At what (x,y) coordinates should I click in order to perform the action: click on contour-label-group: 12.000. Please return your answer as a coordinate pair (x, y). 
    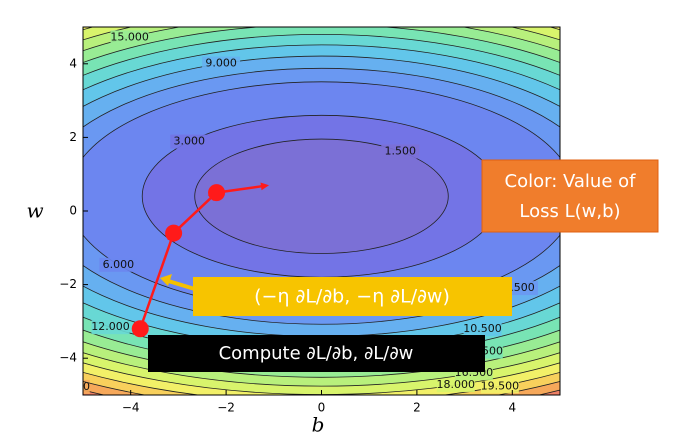
    Looking at the image, I should click on (110, 327).